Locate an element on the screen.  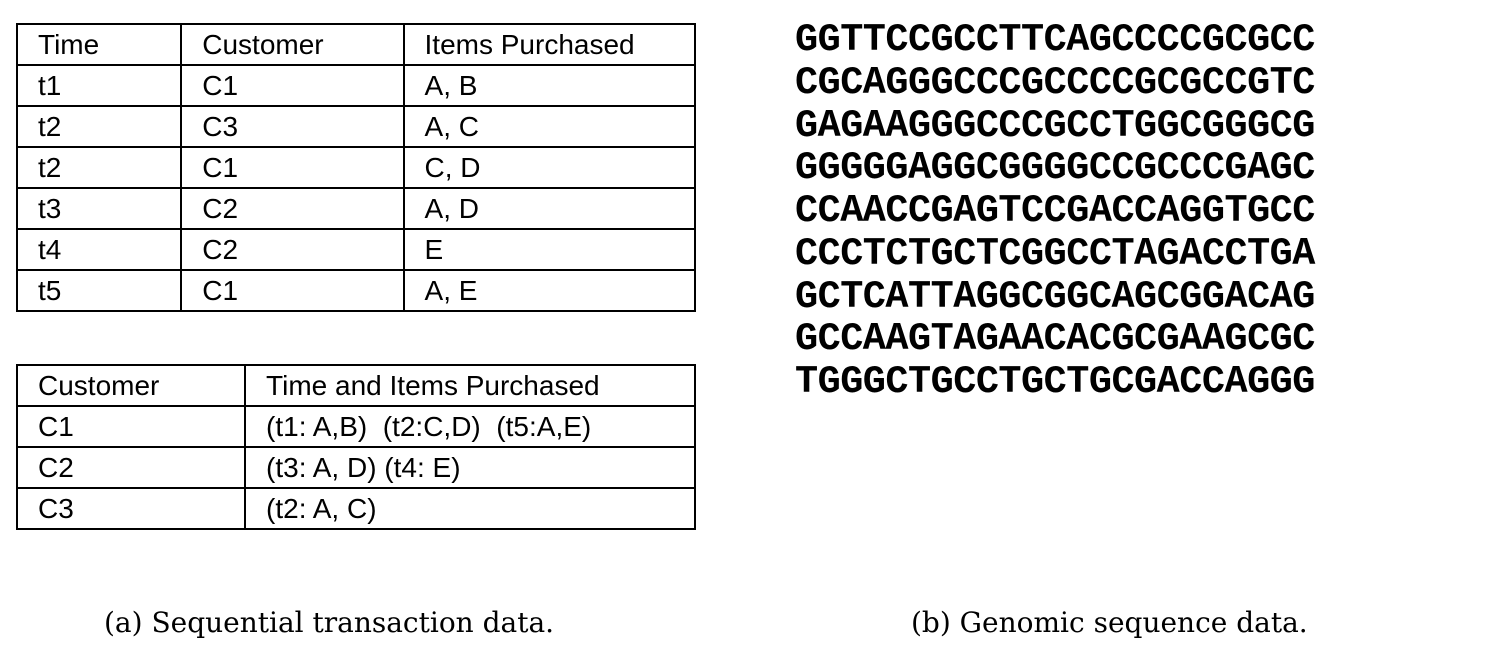
table-header-row: Customer Time and Items Purchased is located at coordinates (355, 385).